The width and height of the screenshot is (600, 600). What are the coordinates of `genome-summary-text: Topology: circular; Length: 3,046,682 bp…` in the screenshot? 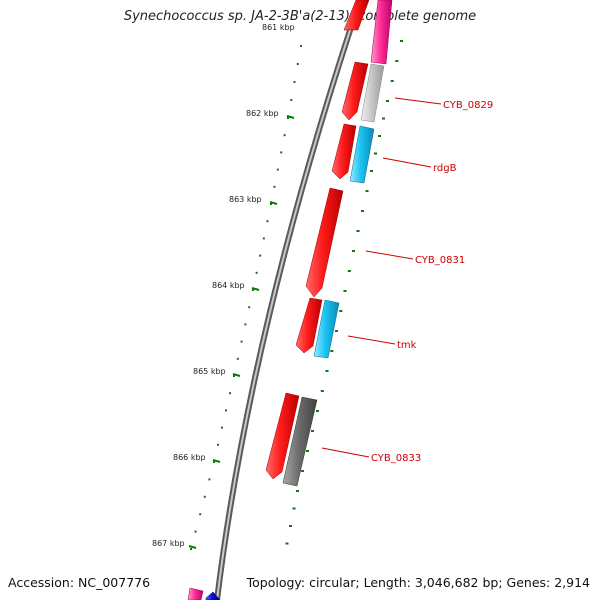 It's located at (418, 582).